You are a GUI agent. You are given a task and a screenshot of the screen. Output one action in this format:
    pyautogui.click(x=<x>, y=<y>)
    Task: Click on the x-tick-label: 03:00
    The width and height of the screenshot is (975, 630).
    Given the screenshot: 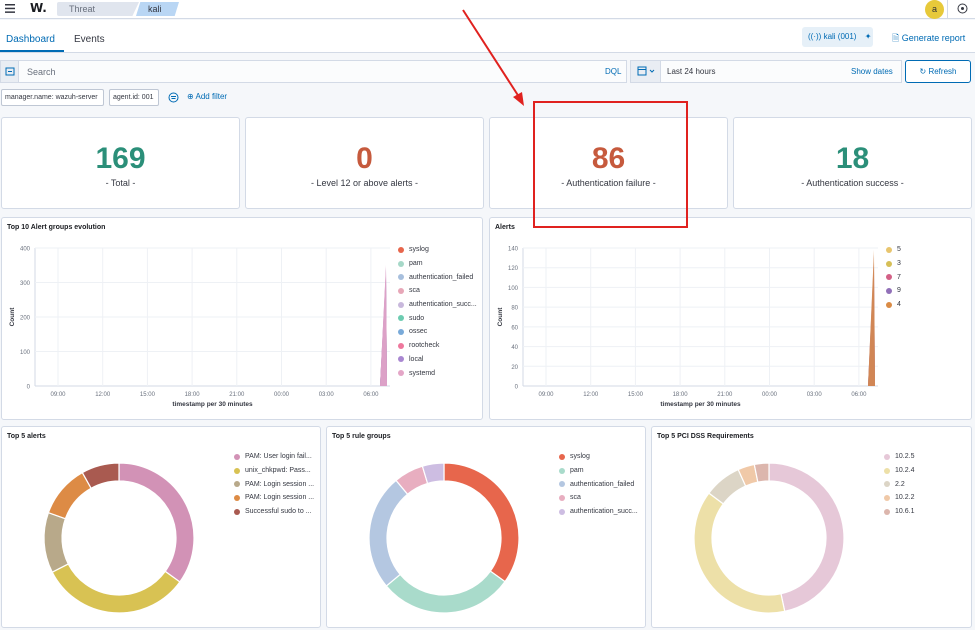 What is the action you would take?
    pyautogui.click(x=815, y=395)
    